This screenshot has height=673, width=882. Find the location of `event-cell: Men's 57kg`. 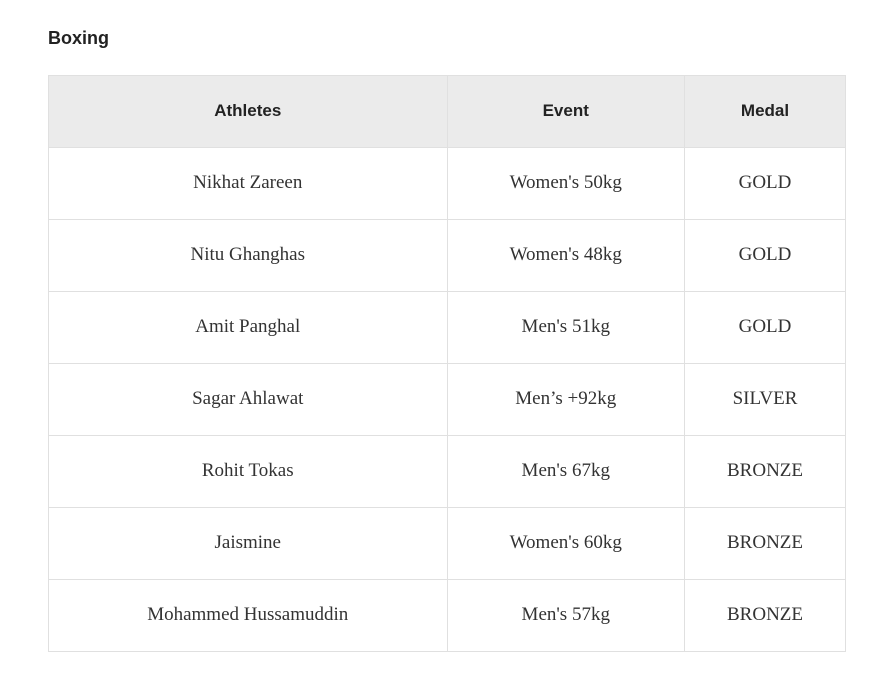

event-cell: Men's 57kg is located at coordinates (565, 615).